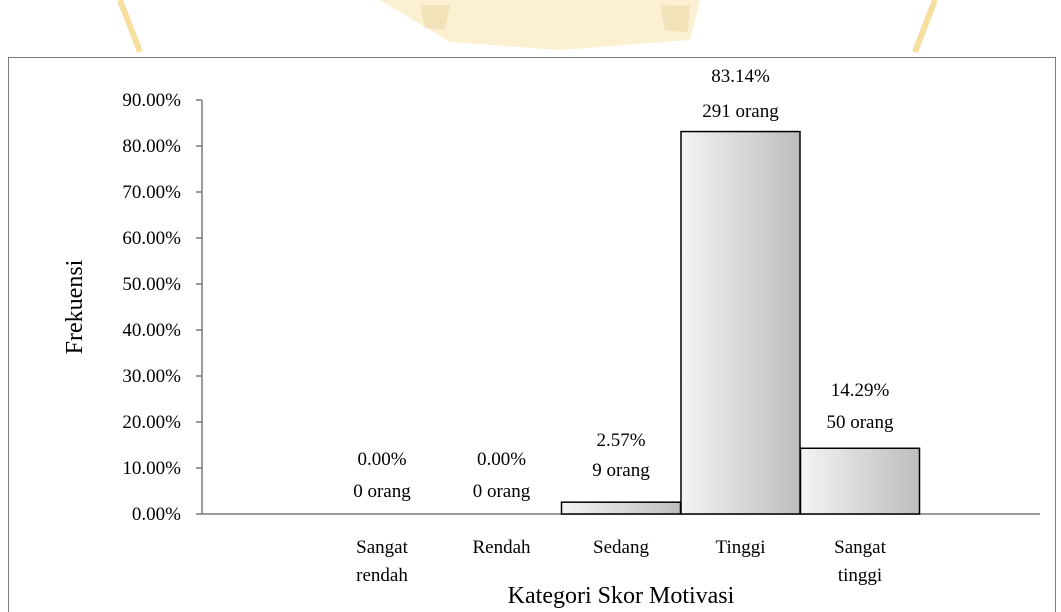 The image size is (1061, 612). Describe the element at coordinates (741, 547) in the screenshot. I see `x-category-label: Tinggi` at that location.